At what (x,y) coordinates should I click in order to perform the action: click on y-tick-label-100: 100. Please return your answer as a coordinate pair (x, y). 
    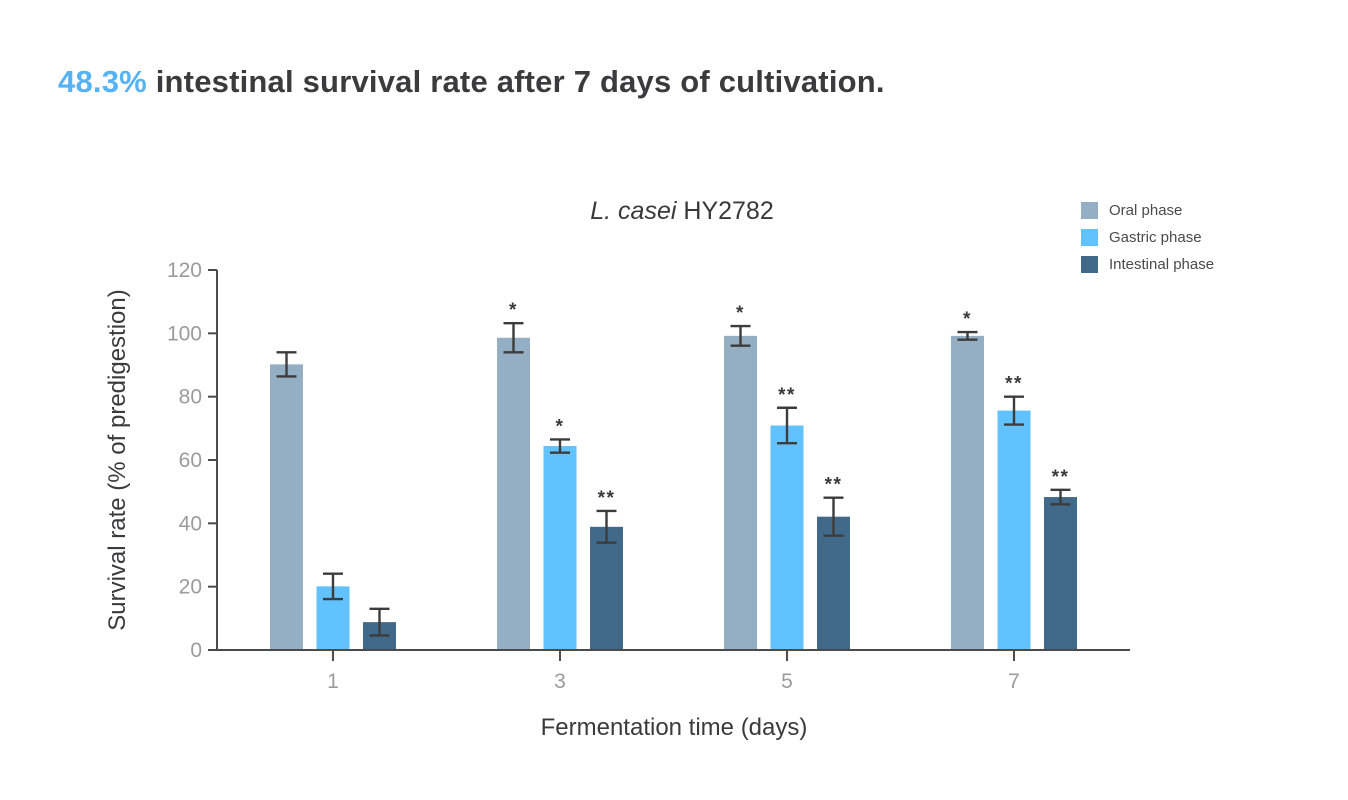
    Looking at the image, I should click on (184, 333).